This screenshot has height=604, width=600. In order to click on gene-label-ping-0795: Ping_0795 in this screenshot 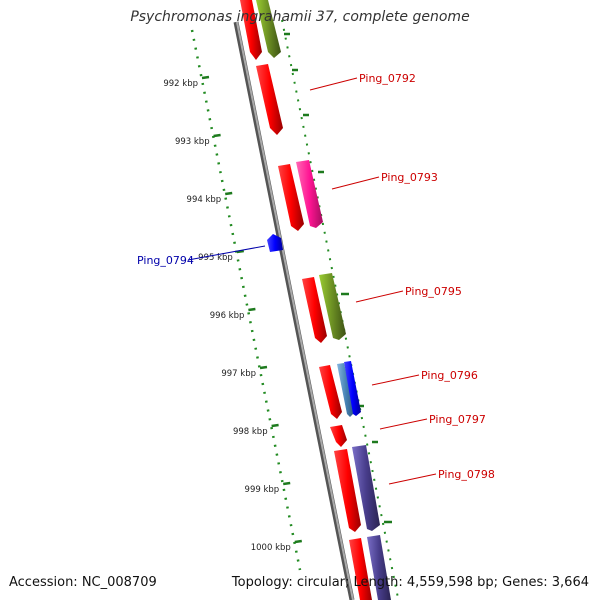, I will do `click(433, 291)`.